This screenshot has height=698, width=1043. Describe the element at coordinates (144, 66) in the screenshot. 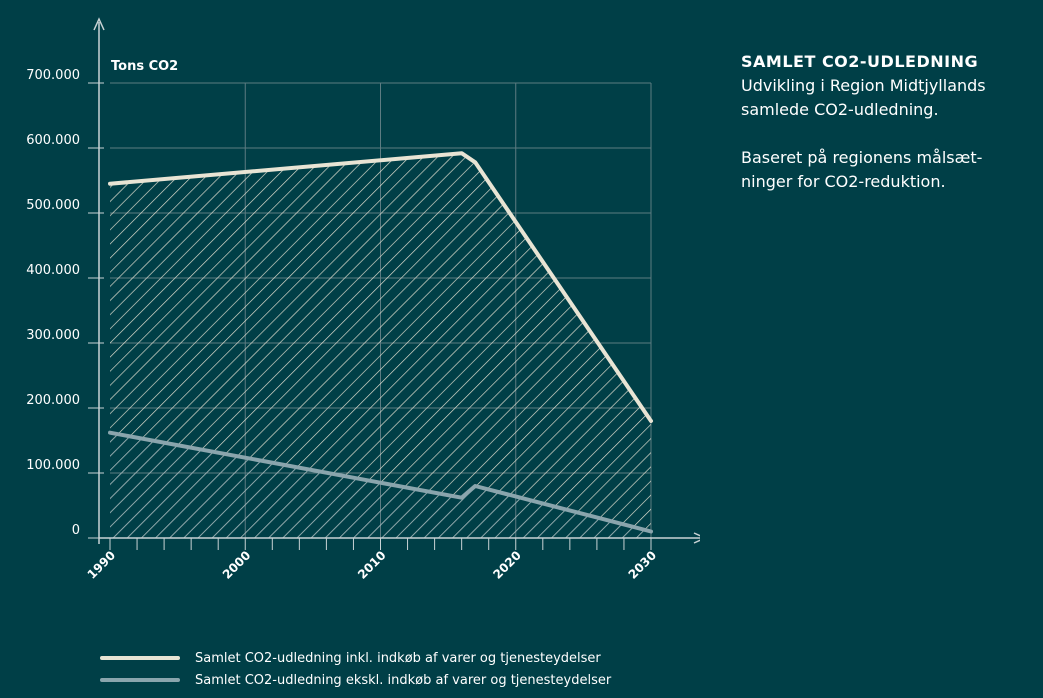

I see `y-axis-label: Tons CO2` at that location.